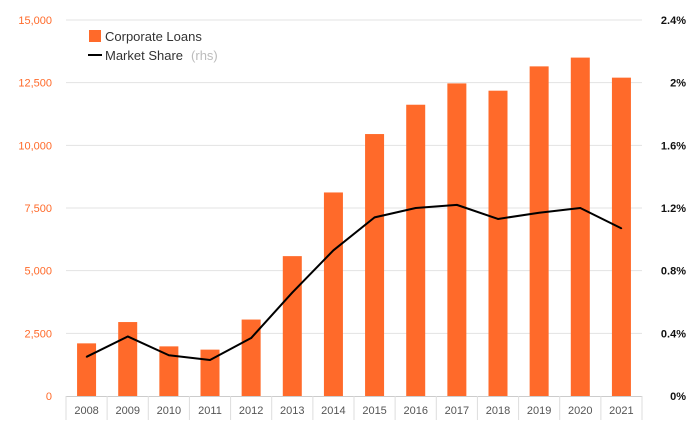 The width and height of the screenshot is (700, 433). What do you see at coordinates (153, 36) in the screenshot?
I see `legend-label-corporate-loans: Corporate Loans` at bounding box center [153, 36].